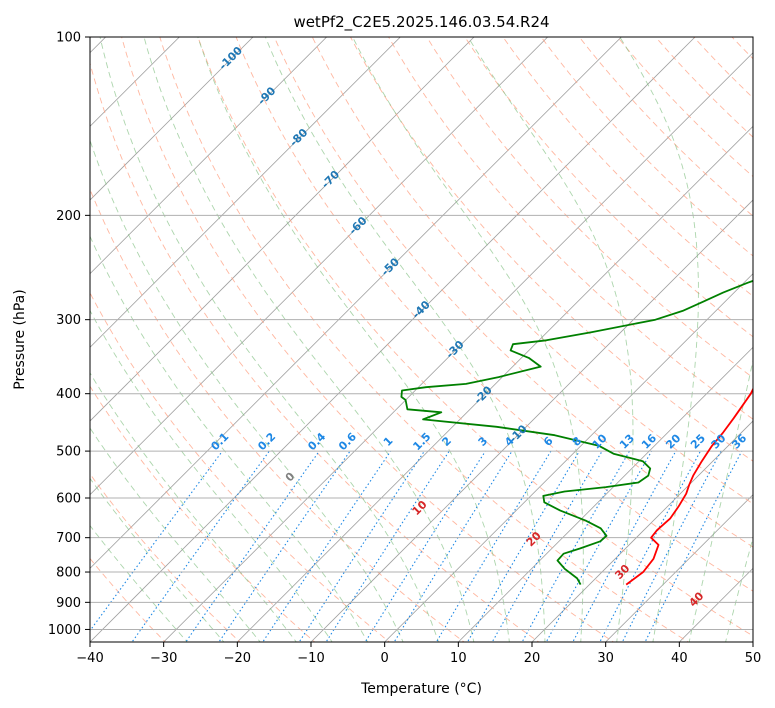 Image resolution: width=775 pixels, height=708 pixels. I want to click on x-tick-label: 30, so click(605, 658).